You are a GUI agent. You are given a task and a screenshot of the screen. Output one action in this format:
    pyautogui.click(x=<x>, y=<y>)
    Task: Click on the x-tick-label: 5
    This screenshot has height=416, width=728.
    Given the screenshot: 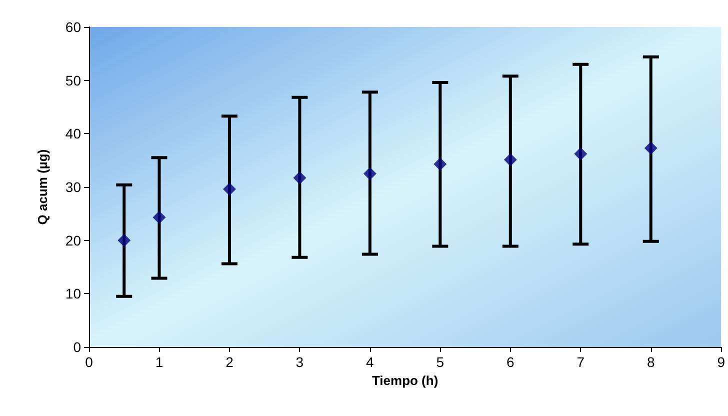 What is the action you would take?
    pyautogui.click(x=440, y=362)
    